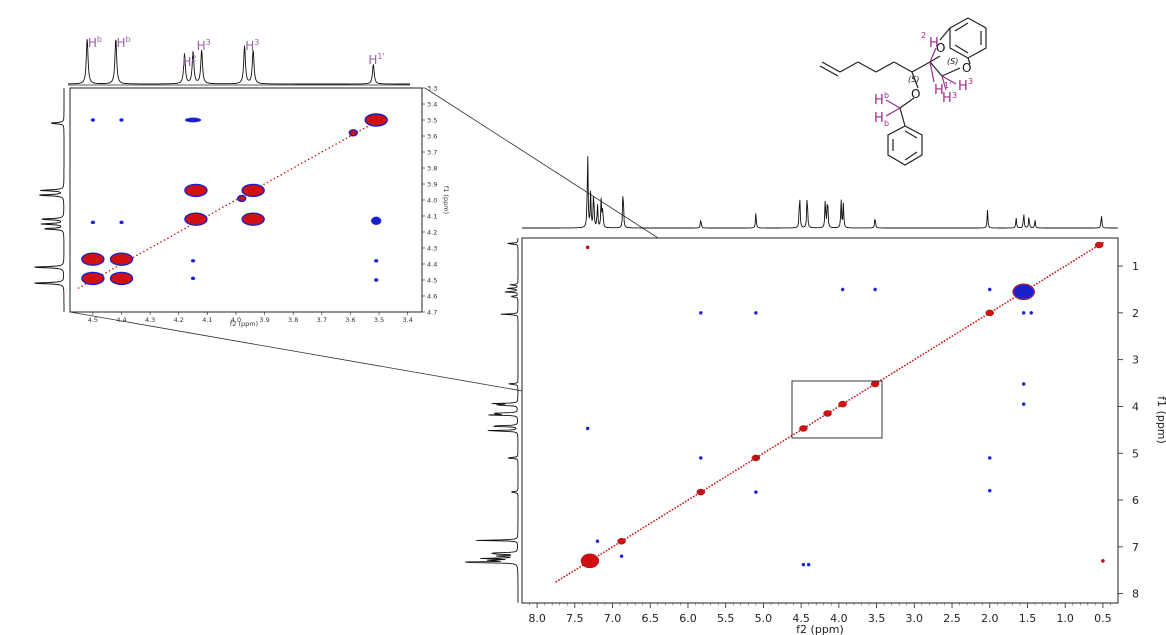 This screenshot has width=1166, height=635. What do you see at coordinates (1135, 360) in the screenshot?
I see `main-y-tick-label: 3` at bounding box center [1135, 360].